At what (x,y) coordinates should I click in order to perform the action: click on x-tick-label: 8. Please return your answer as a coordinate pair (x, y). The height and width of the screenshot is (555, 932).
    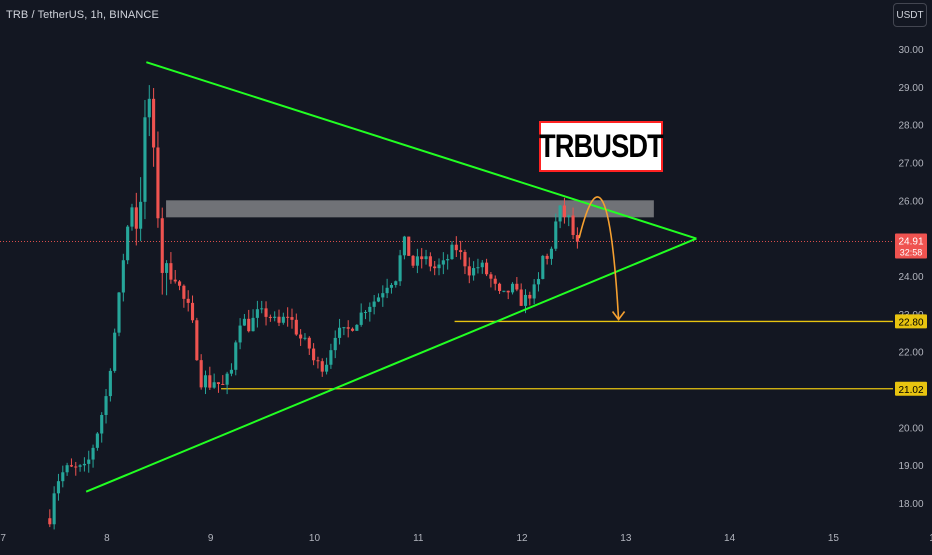
    Looking at the image, I should click on (107, 538).